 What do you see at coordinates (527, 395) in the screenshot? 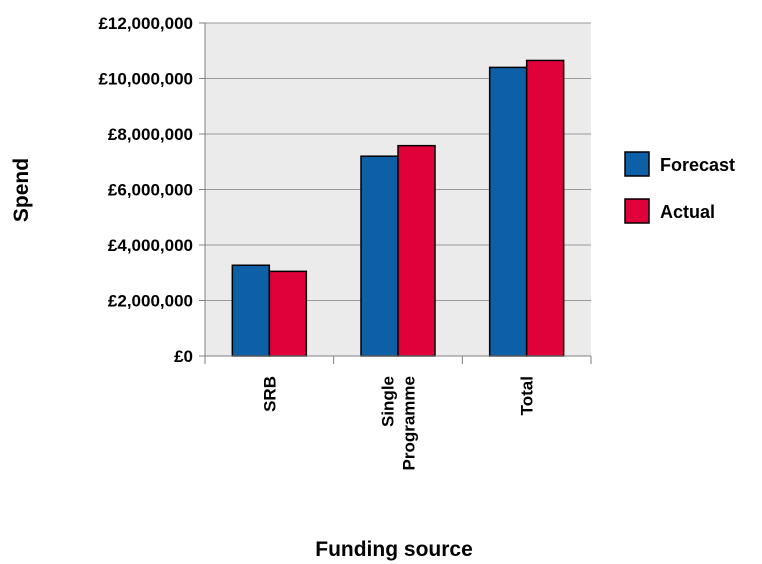
I see `x-tick-label: Total` at bounding box center [527, 395].